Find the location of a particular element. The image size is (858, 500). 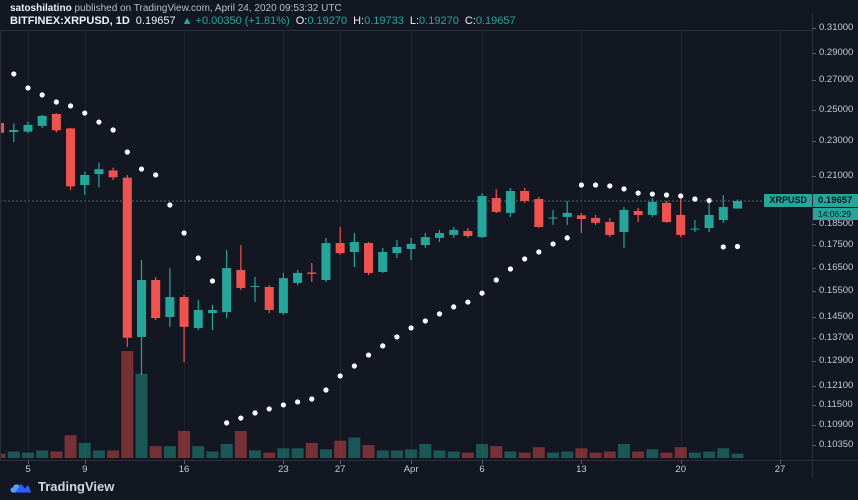

price-axis-label: 0.21000 is located at coordinates (836, 175).